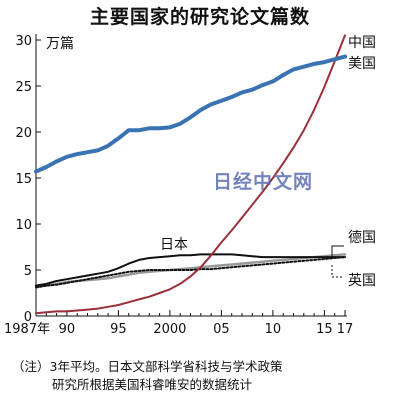 The width and height of the screenshot is (400, 400). Describe the element at coordinates (23, 87) in the screenshot. I see `y-tick-label: 25` at that location.